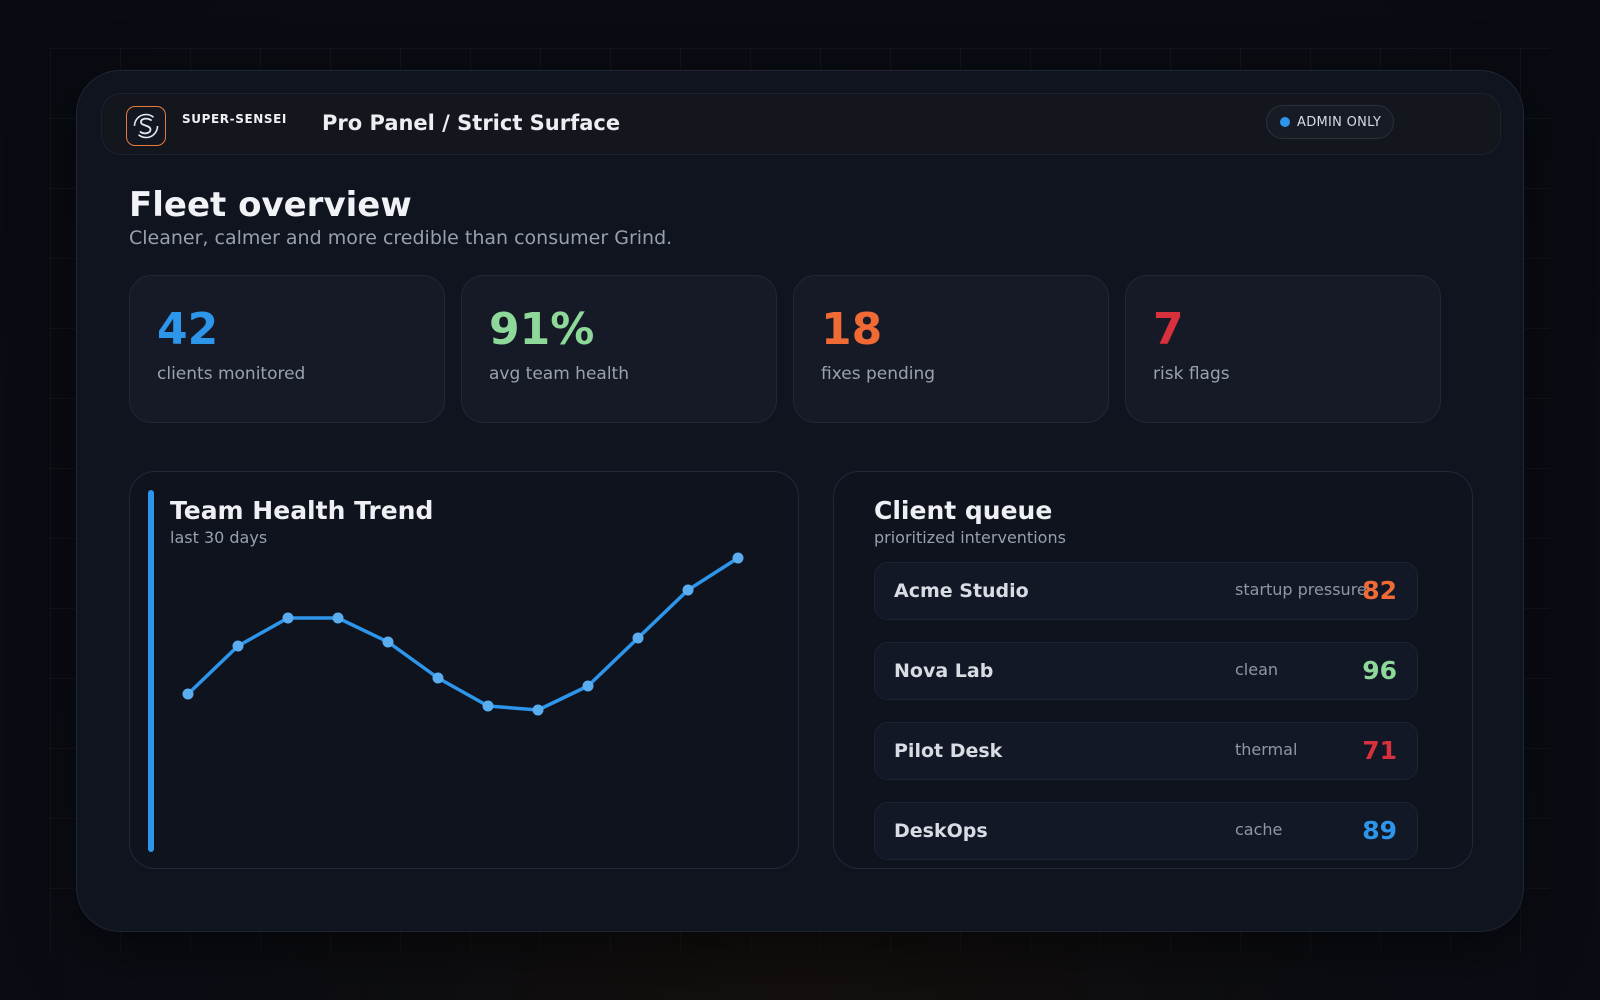  I want to click on client-tag: thermal, so click(1266, 749).